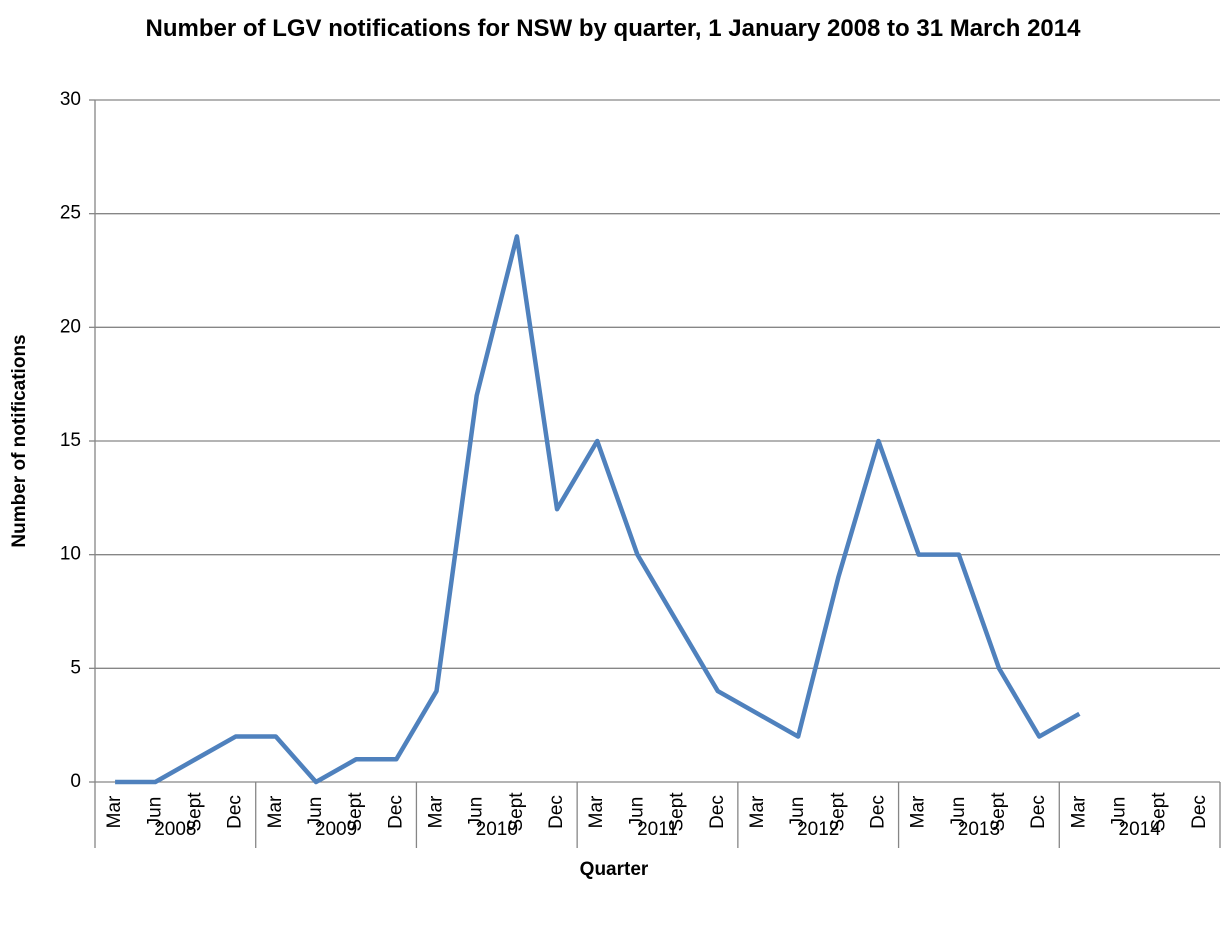 This screenshot has height=937, width=1226. What do you see at coordinates (979, 829) in the screenshot?
I see `x-group-label: 2013` at bounding box center [979, 829].